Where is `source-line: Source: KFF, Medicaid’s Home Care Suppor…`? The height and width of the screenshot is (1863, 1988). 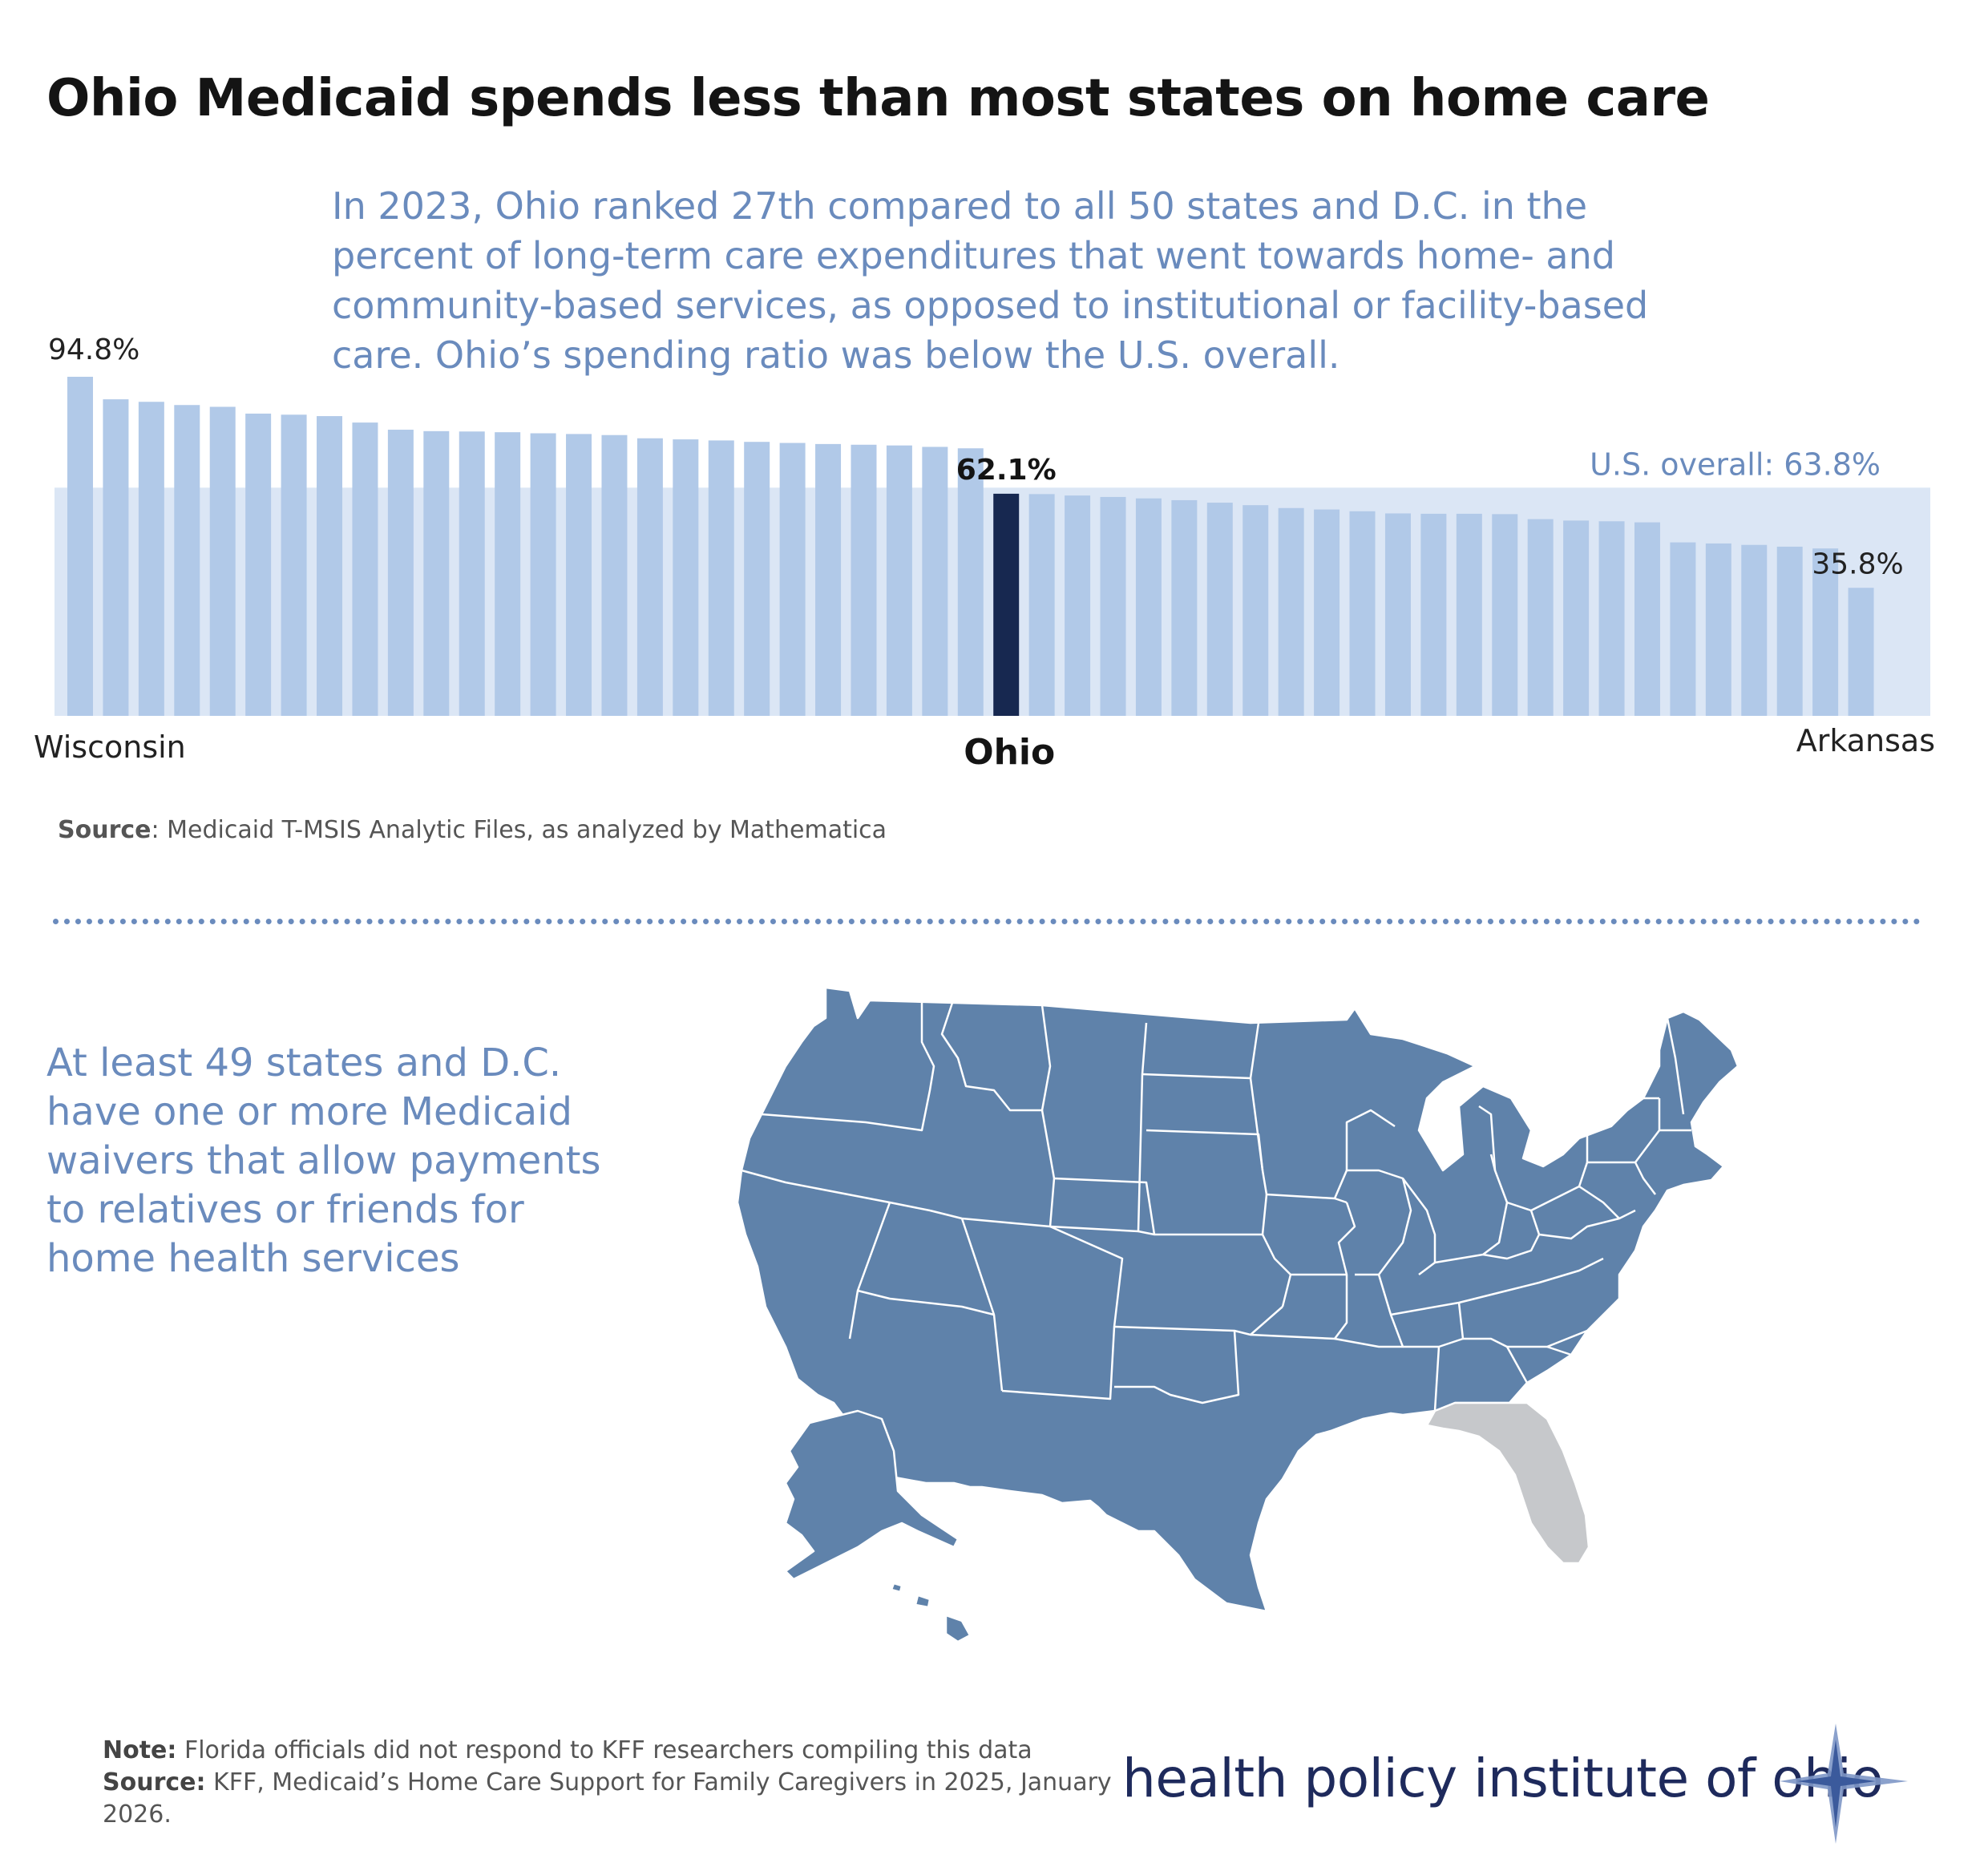
source-line: Source: KFF, Medicaid’s Home Care Suppor… is located at coordinates (616, 1799).